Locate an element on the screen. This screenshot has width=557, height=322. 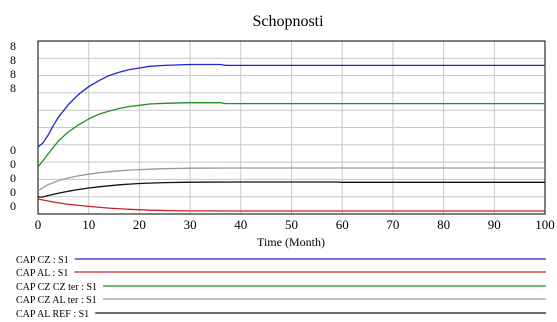
x-tick-label: 80 is located at coordinates (443, 224).